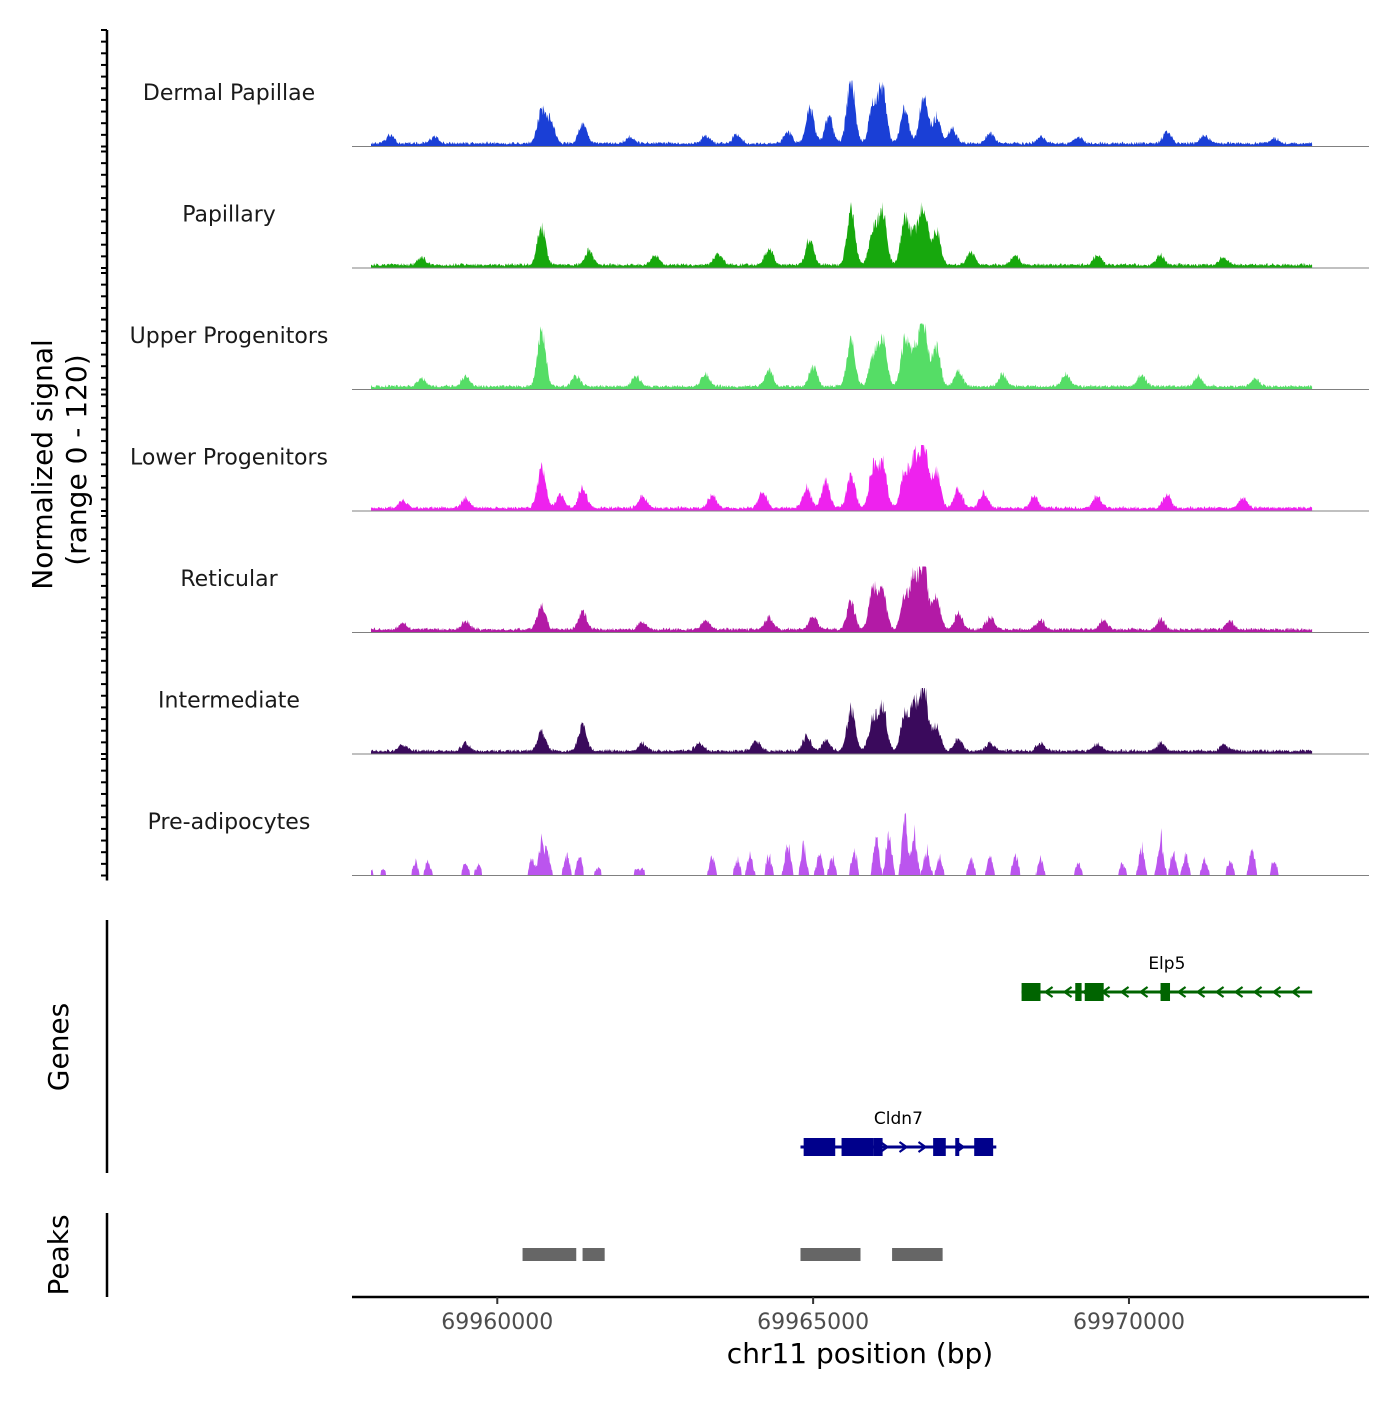 The image size is (1400, 1405). I want to click on signal-area-reticular, so click(842, 599).